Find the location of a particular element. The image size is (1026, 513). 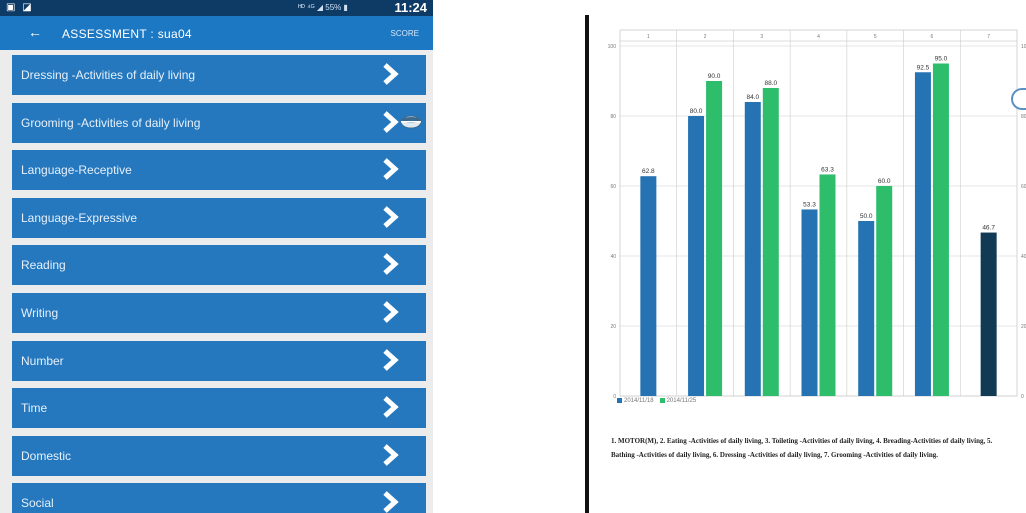

page-title: ASSESSMENT : sua04 is located at coordinates (127, 34).